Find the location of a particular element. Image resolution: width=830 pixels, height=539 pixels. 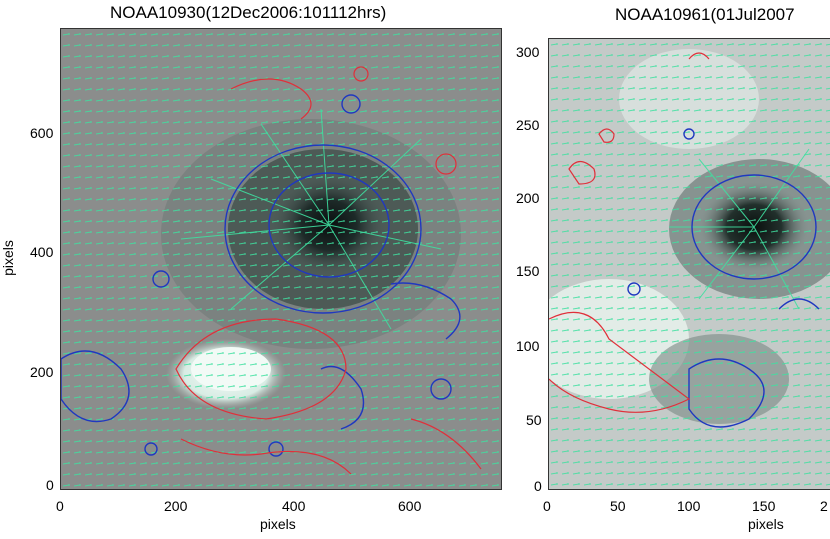

right-ytick-50: 50 is located at coordinates (534, 420).